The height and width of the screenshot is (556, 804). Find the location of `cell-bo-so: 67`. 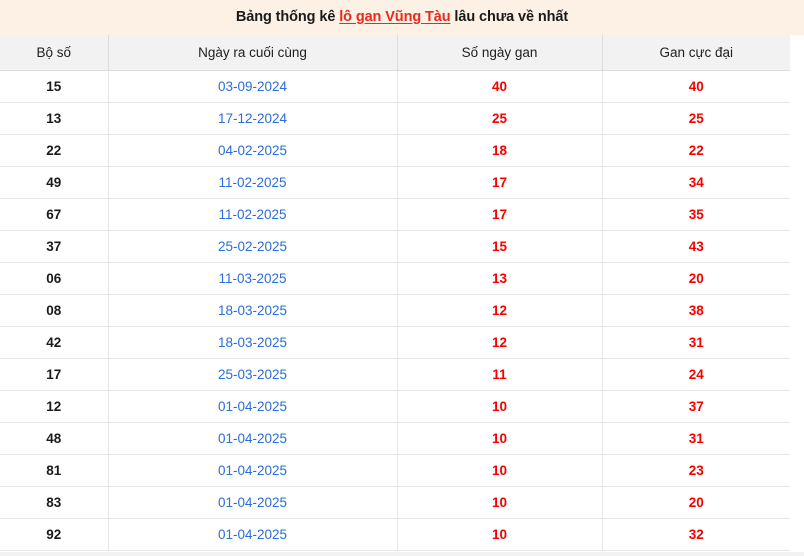

cell-bo-so: 67 is located at coordinates (54, 214).